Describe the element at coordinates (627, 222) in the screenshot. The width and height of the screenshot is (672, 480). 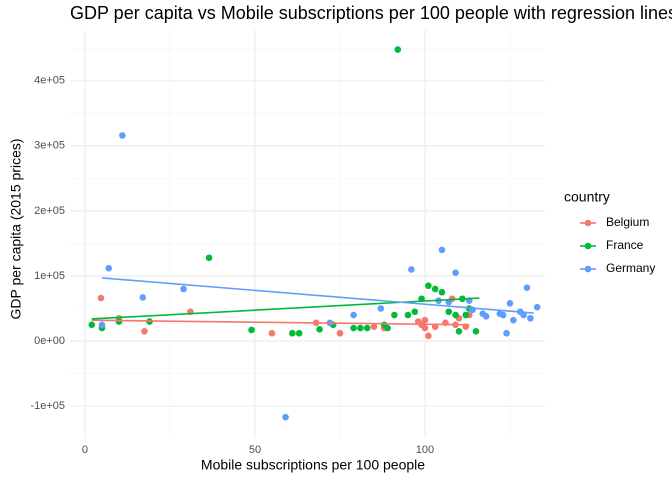
I see `legend-label: Belgium` at that location.